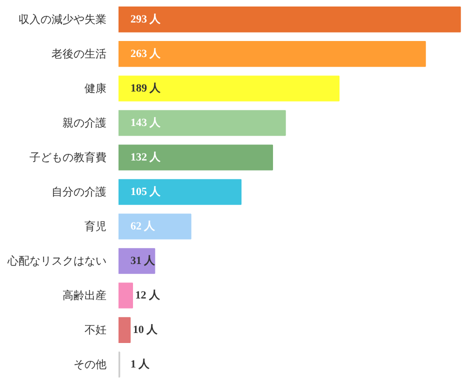  Describe the element at coordinates (95, 88) in the screenshot. I see `y-tick-label: 健康` at that location.